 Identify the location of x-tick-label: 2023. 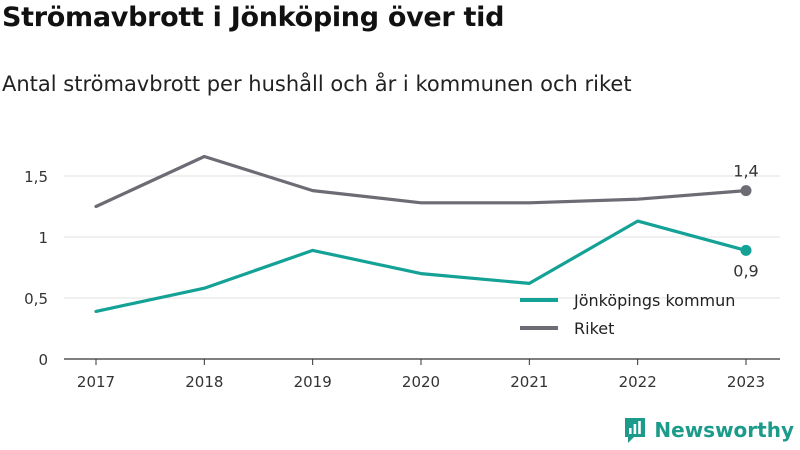
(746, 382).